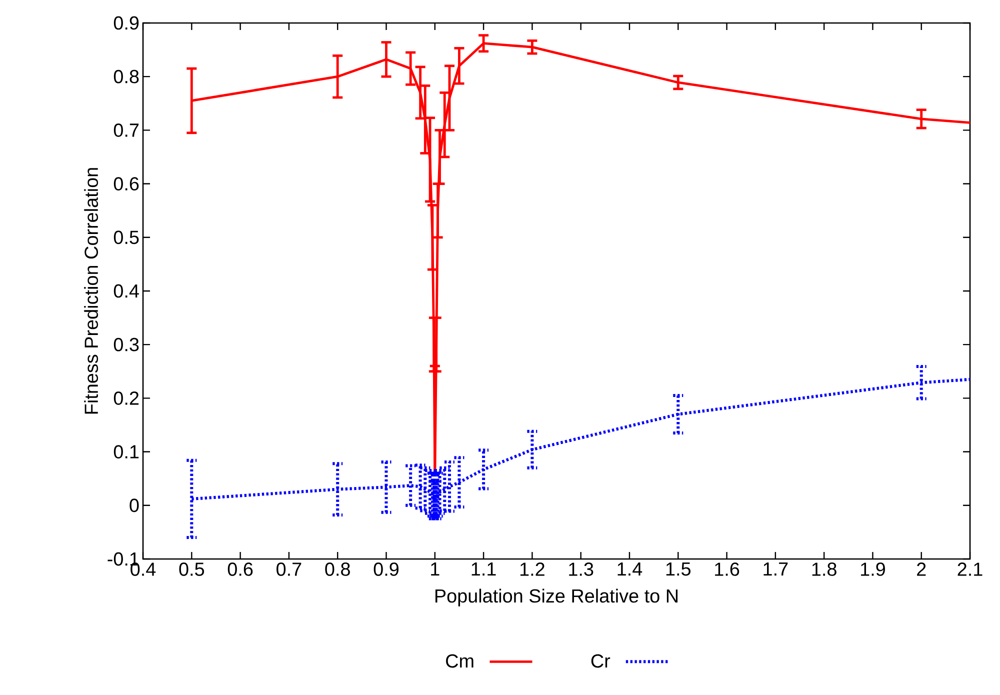  What do you see at coordinates (126, 451) in the screenshot?
I see `y-tick-label: 0.1` at bounding box center [126, 451].